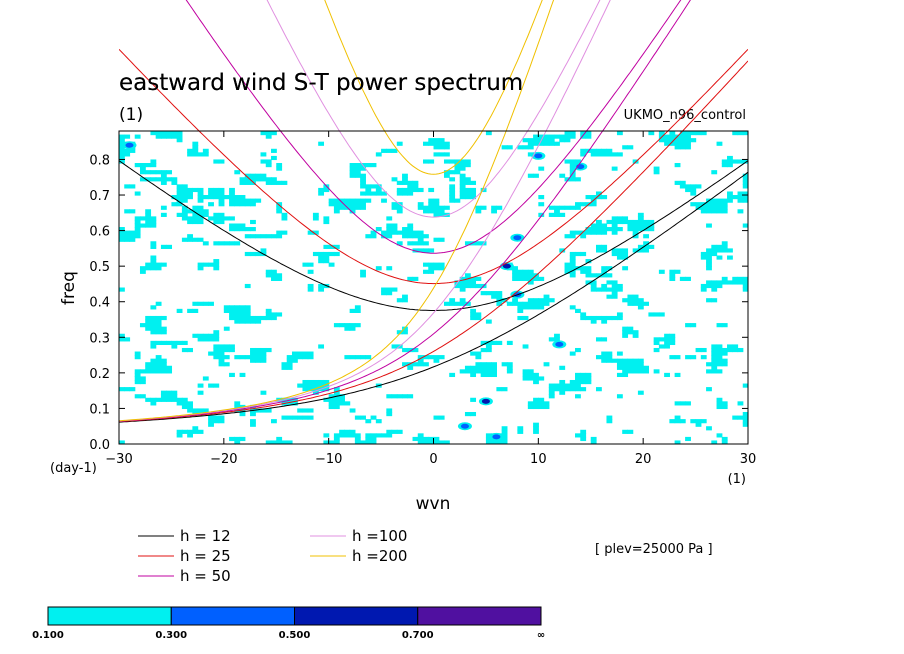  What do you see at coordinates (109, 616) in the screenshot?
I see `colorbar-segment` at bounding box center [109, 616].